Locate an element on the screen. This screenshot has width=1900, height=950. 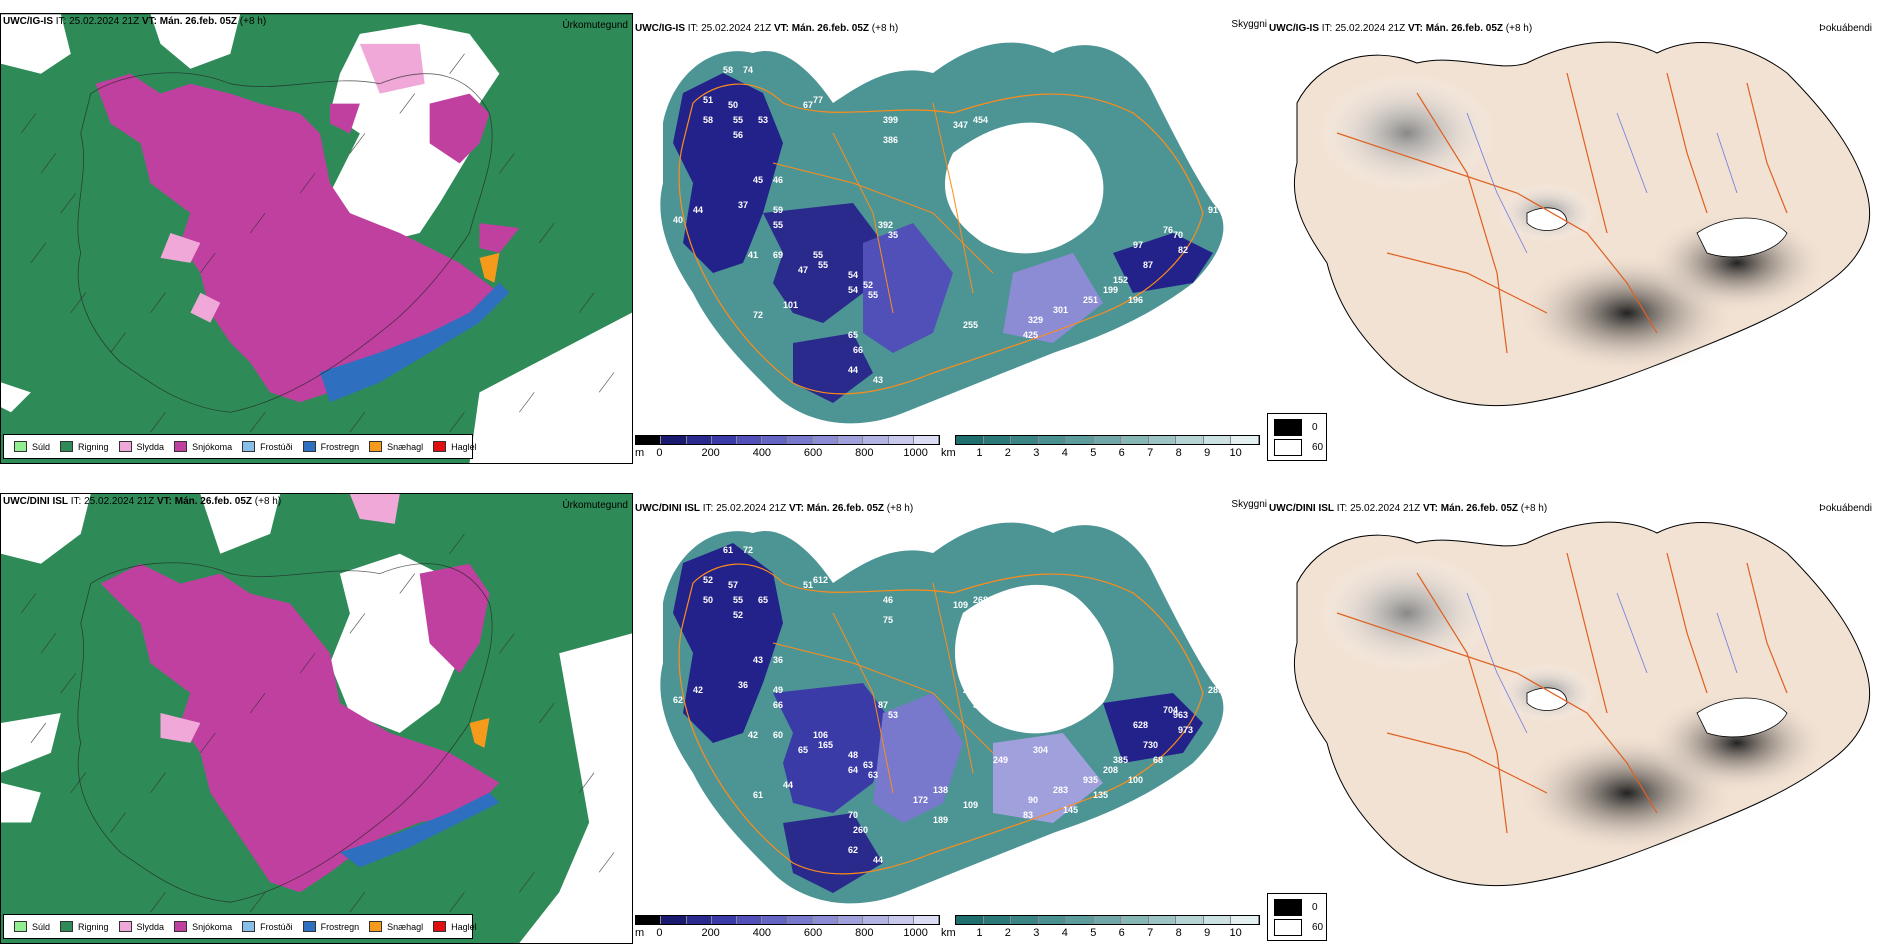
cloud-base-label: 87 is located at coordinates (1148, 265).